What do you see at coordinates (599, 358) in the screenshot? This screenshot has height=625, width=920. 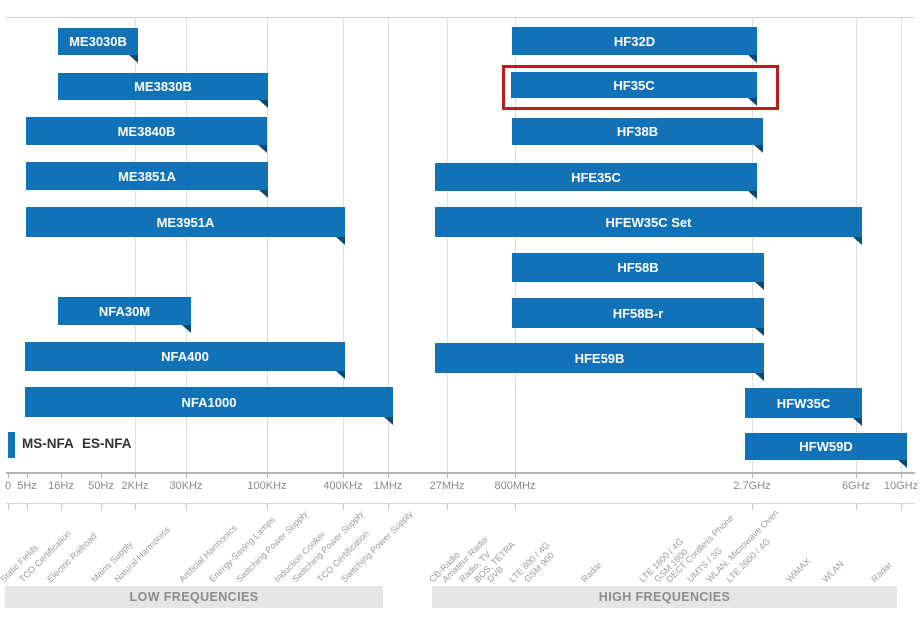 I see `device-bar-label: HFE59B` at bounding box center [599, 358].